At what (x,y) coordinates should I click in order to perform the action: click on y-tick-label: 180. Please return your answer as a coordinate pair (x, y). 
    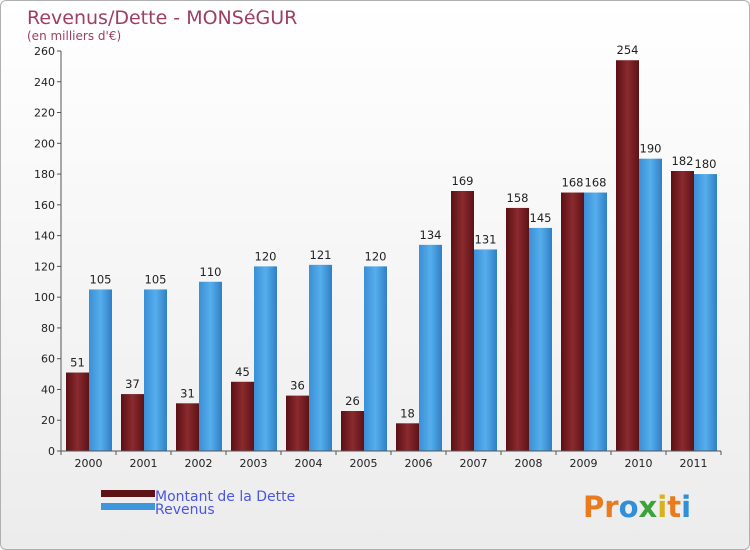
    Looking at the image, I should click on (44, 174).